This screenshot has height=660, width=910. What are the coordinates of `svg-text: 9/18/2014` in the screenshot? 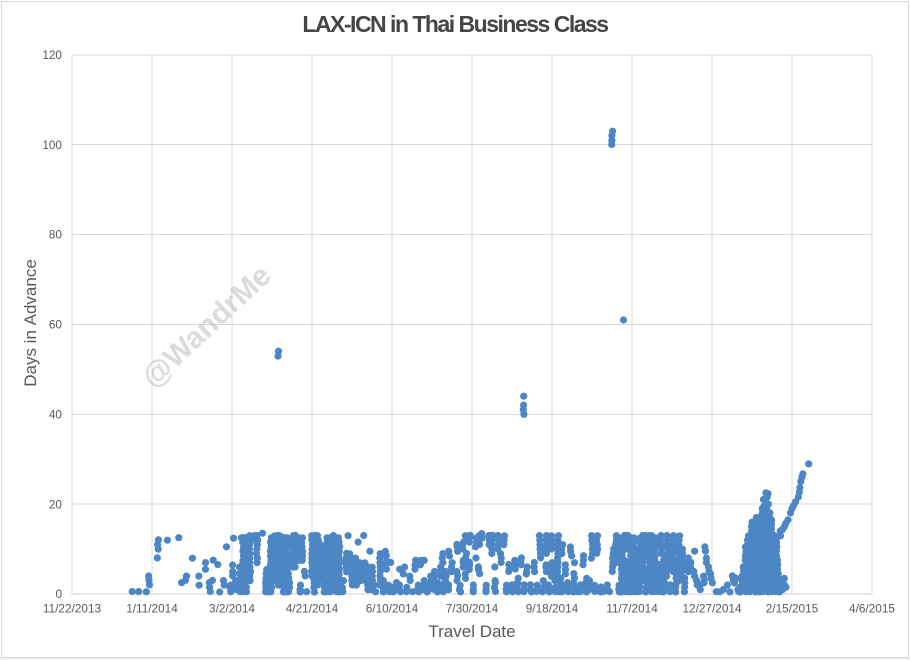 It's located at (552, 609).